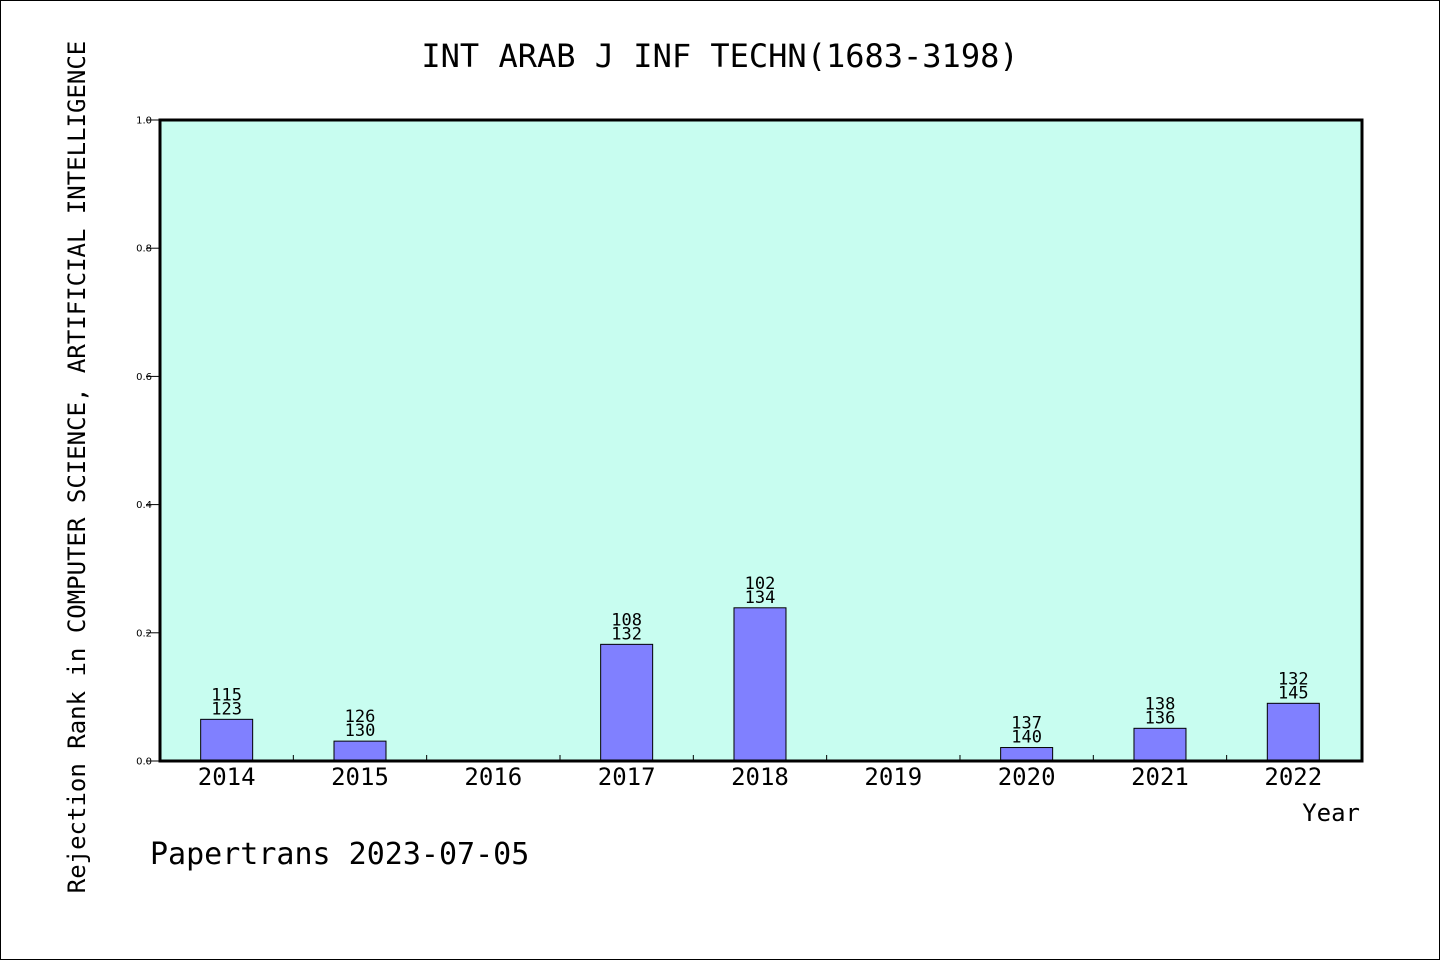 This screenshot has width=1440, height=964. Describe the element at coordinates (627, 777) in the screenshot. I see `x-tick-label: 2017` at that location.